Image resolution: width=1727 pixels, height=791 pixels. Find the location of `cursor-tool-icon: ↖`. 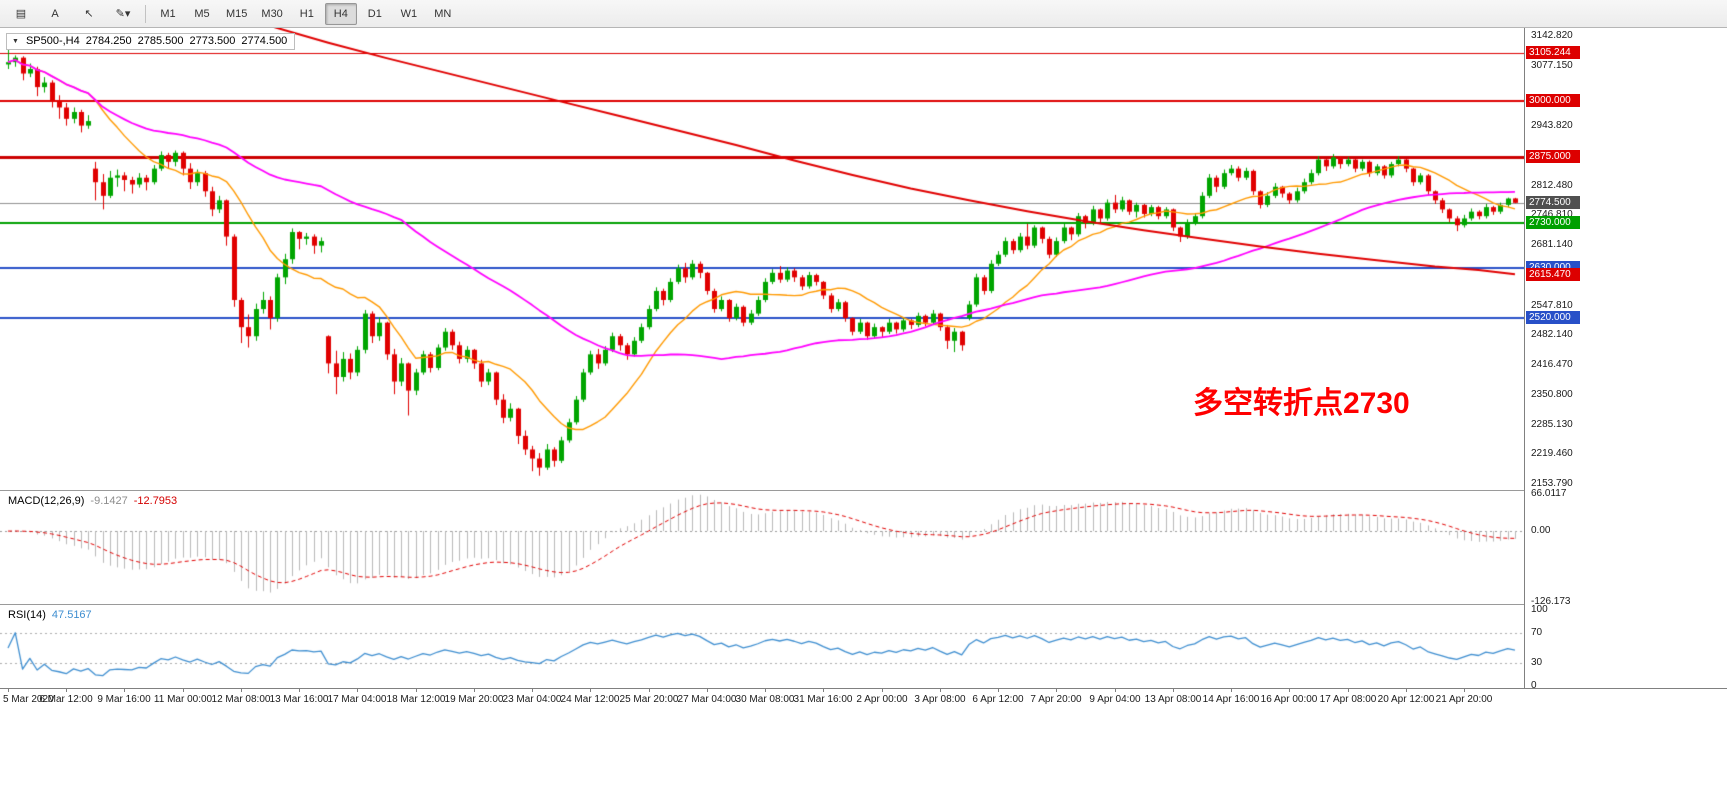

cursor-tool-icon: ↖ is located at coordinates (89, 14).